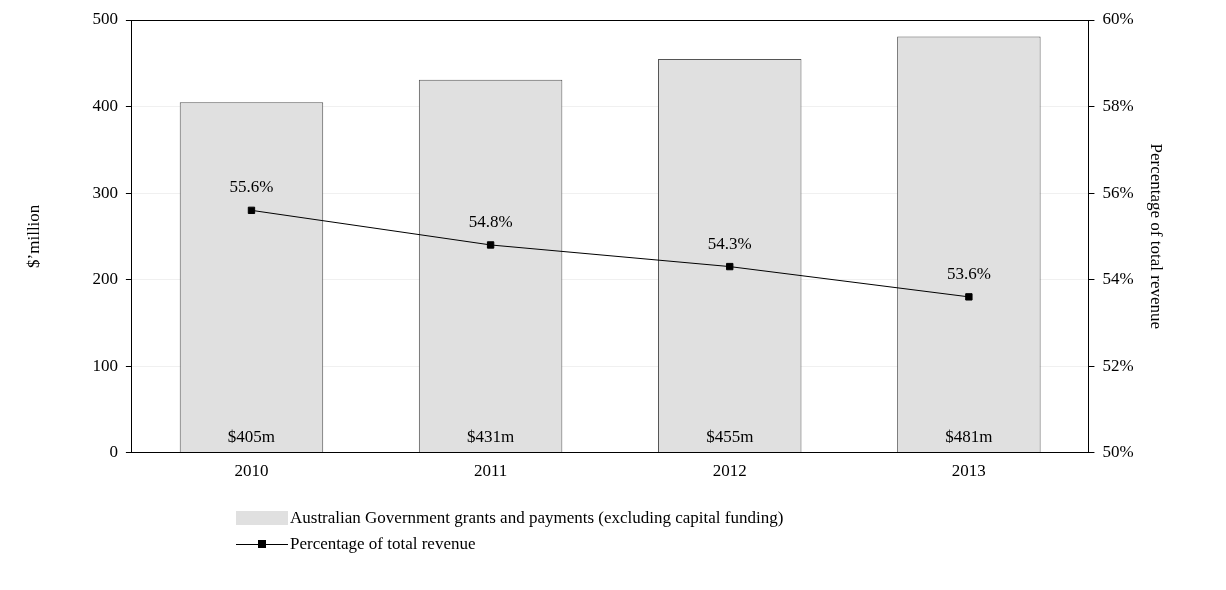 Image resolution: width=1226 pixels, height=590 pixels. I want to click on x-tick-label: 2012, so click(729, 471).